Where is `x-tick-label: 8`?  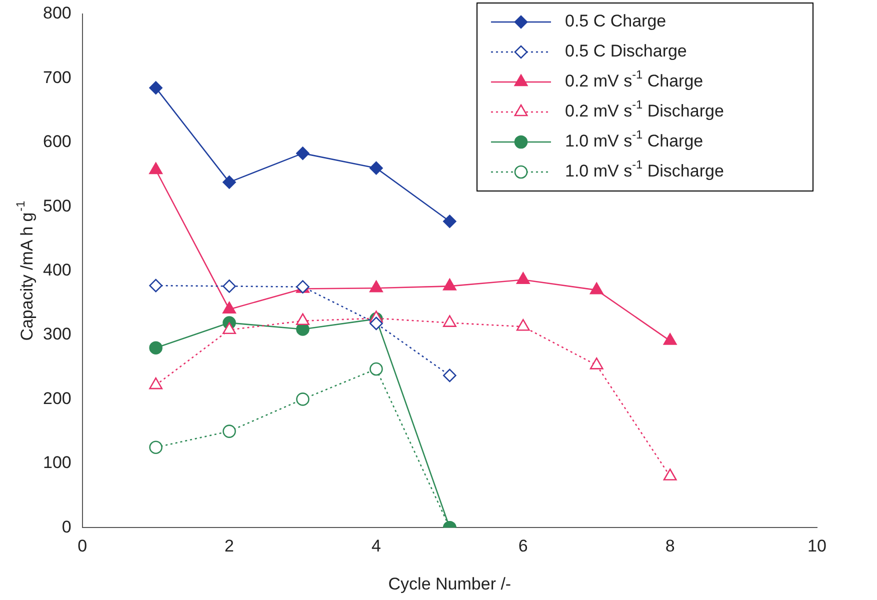 x-tick-label: 8 is located at coordinates (670, 546).